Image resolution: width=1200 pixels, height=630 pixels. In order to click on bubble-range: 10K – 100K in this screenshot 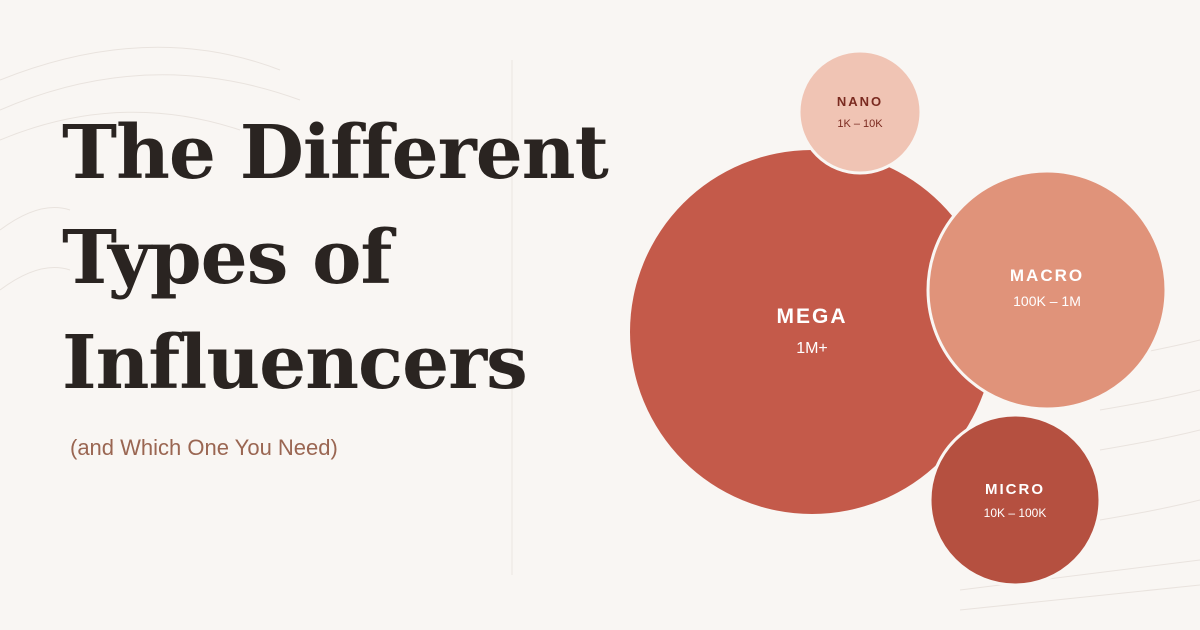, I will do `click(1015, 513)`.